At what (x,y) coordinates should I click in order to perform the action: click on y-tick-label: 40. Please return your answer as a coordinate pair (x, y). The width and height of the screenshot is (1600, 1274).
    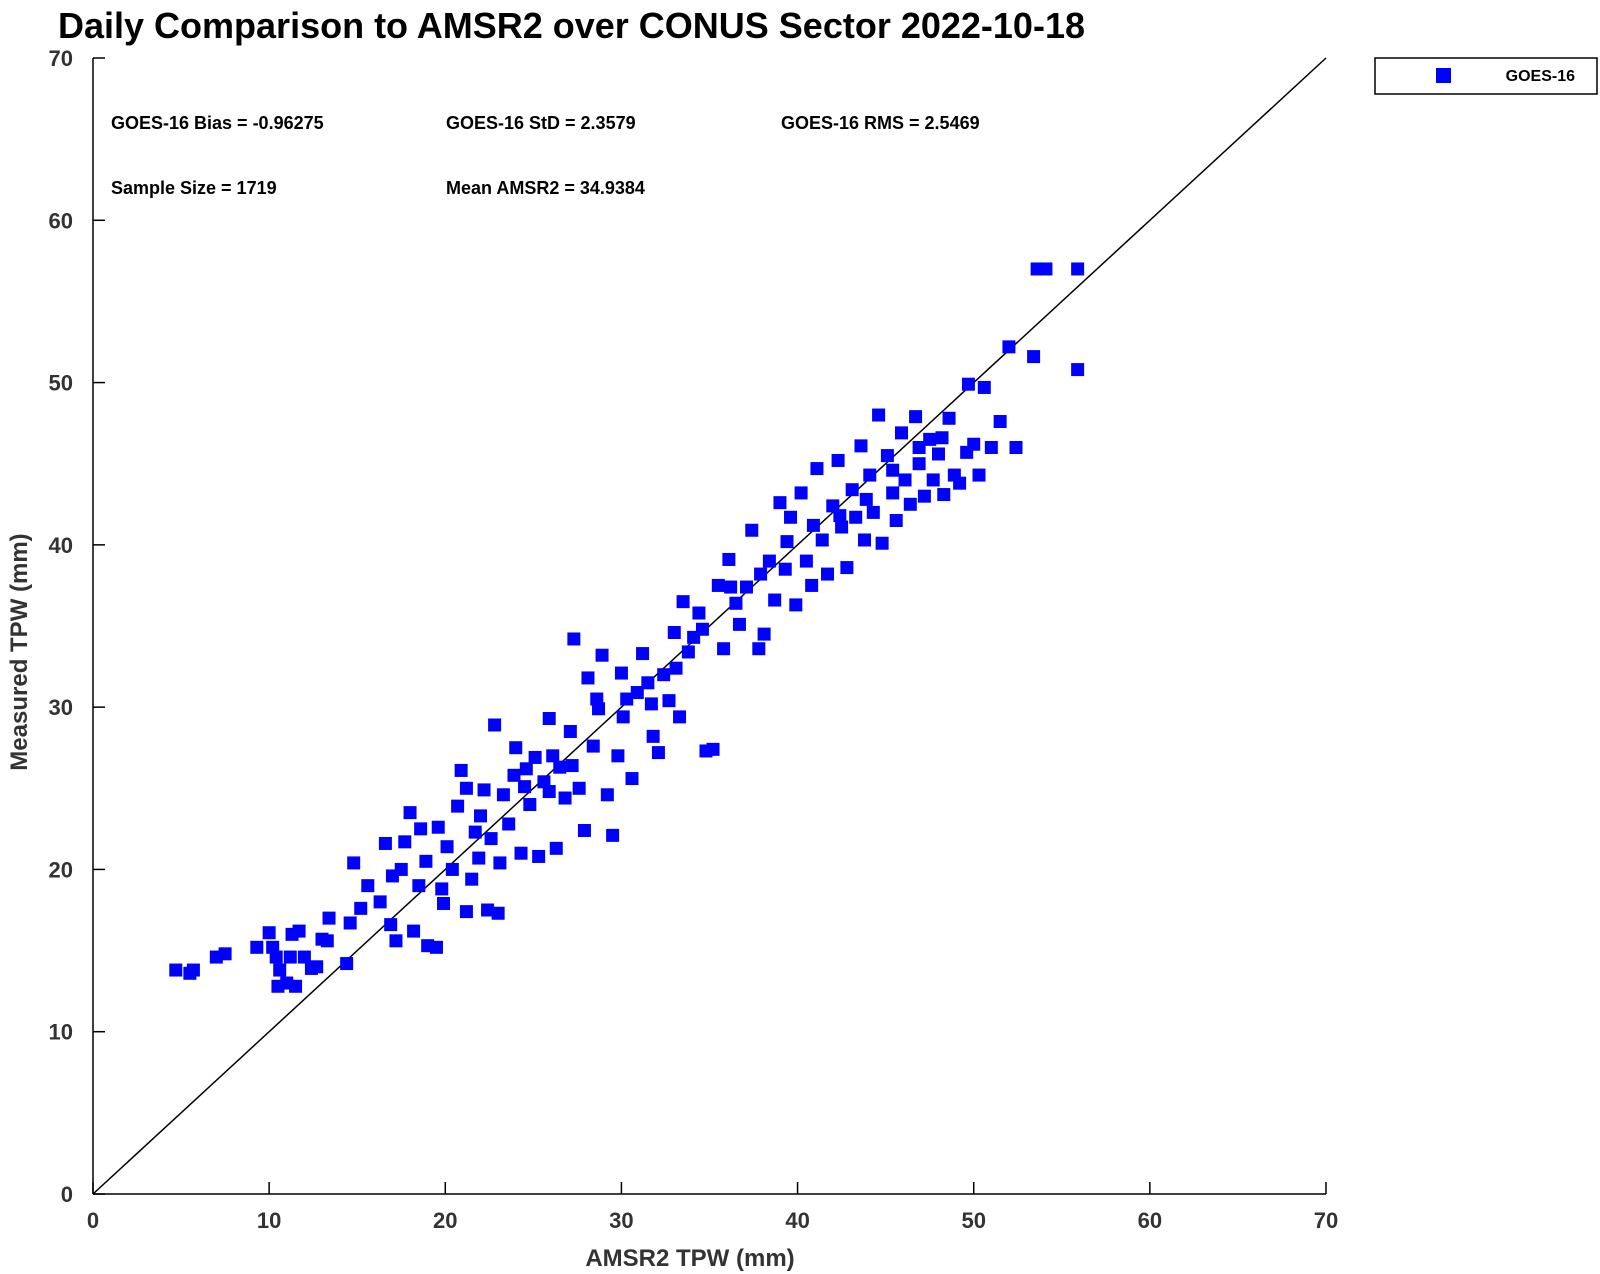
    Looking at the image, I should click on (61, 545).